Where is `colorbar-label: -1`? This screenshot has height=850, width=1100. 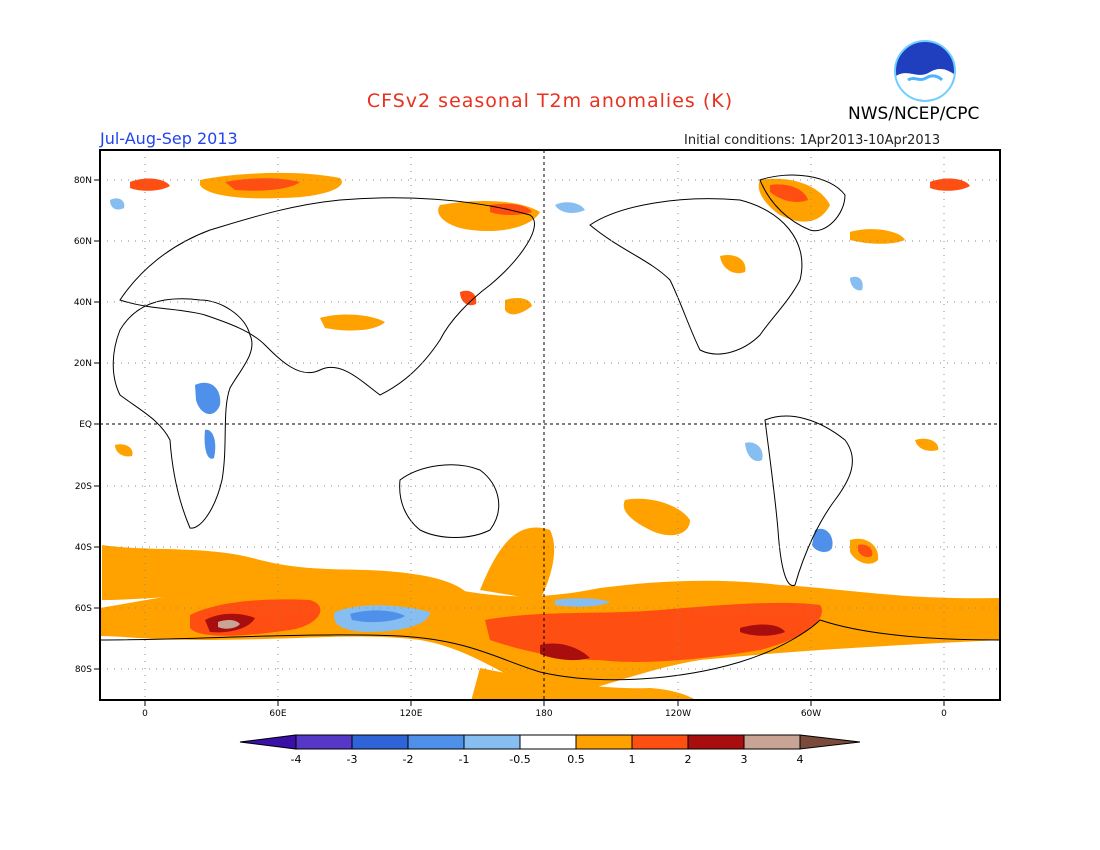
colorbar-label: -1 is located at coordinates (464, 759).